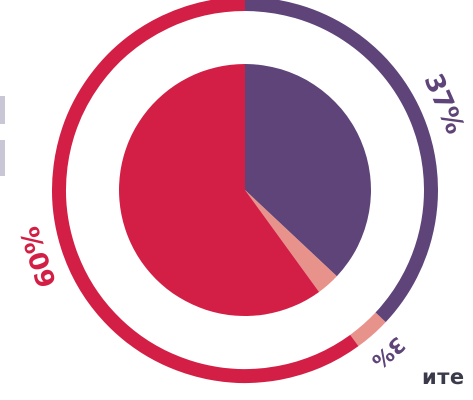 This screenshot has height=400, width=473. Describe the element at coordinates (443, 377) in the screenshot. I see `clipped-caption: ите` at that location.